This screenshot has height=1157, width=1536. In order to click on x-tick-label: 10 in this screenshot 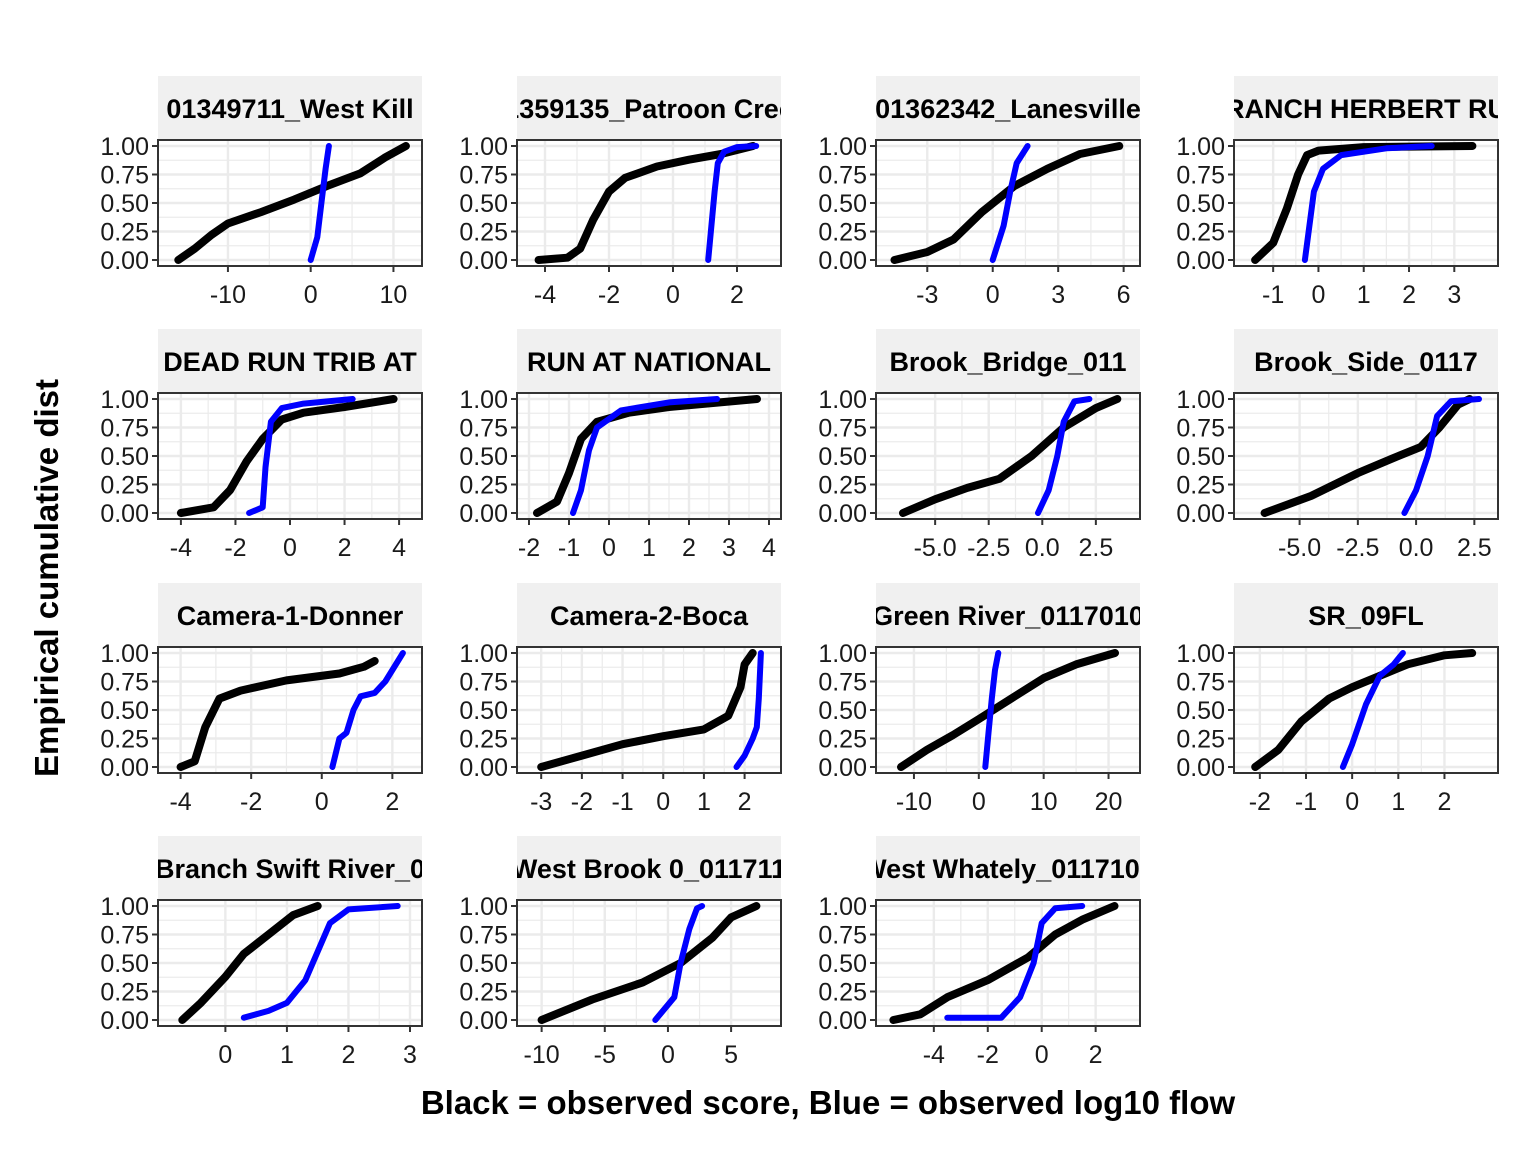, I will do `click(1044, 802)`.